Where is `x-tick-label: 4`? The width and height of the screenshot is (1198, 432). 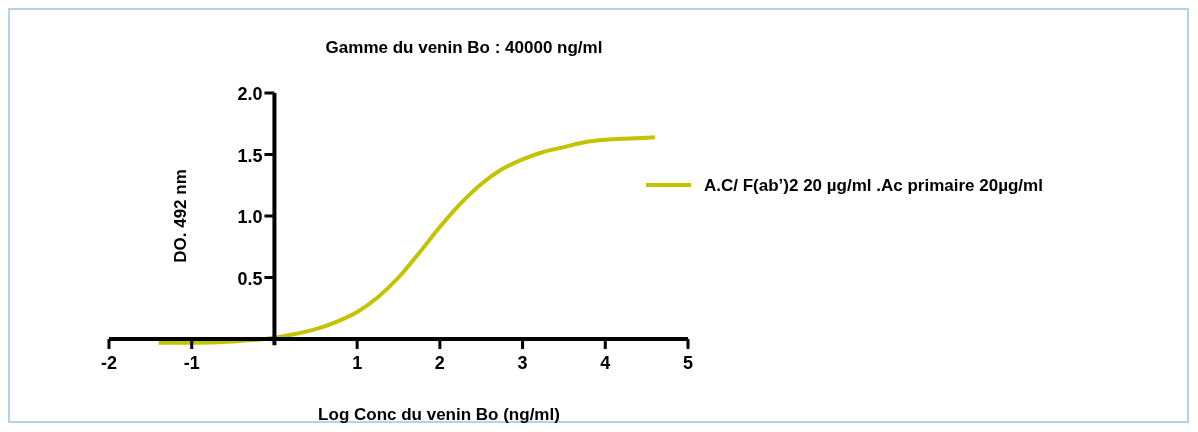 x-tick-label: 4 is located at coordinates (605, 363).